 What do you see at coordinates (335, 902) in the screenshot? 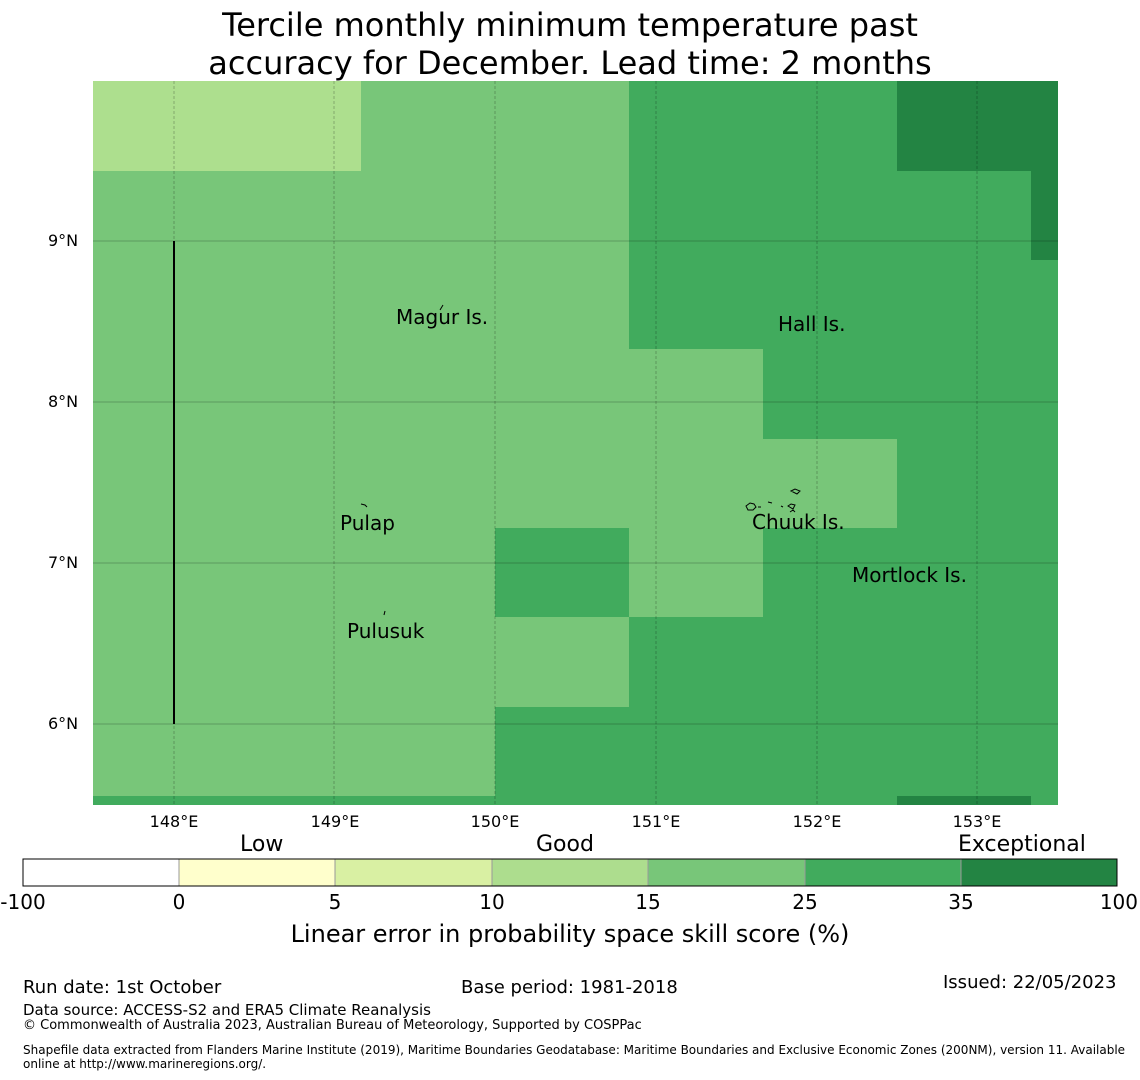
I see `colorbar-tick-label: 5` at bounding box center [335, 902].